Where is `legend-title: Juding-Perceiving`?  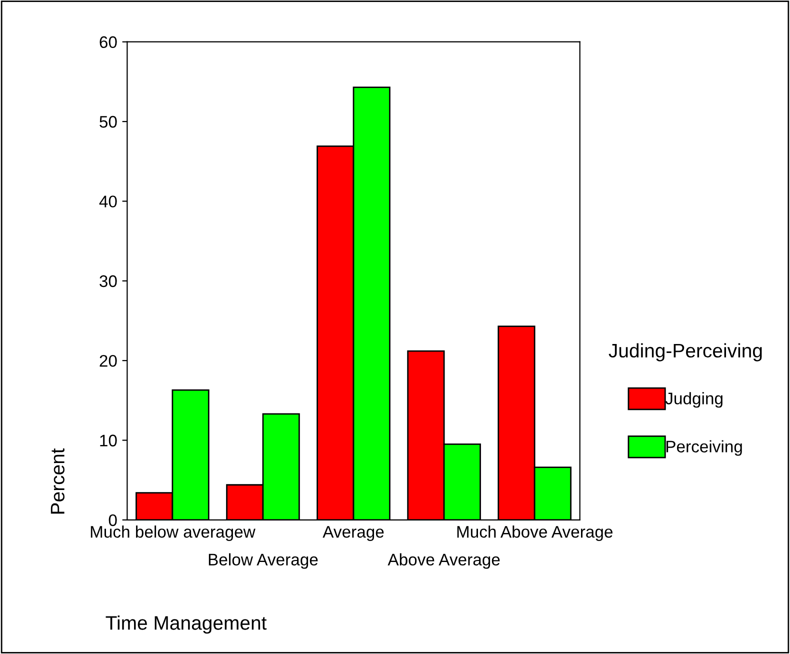 legend-title: Juding-Perceiving is located at coordinates (685, 352).